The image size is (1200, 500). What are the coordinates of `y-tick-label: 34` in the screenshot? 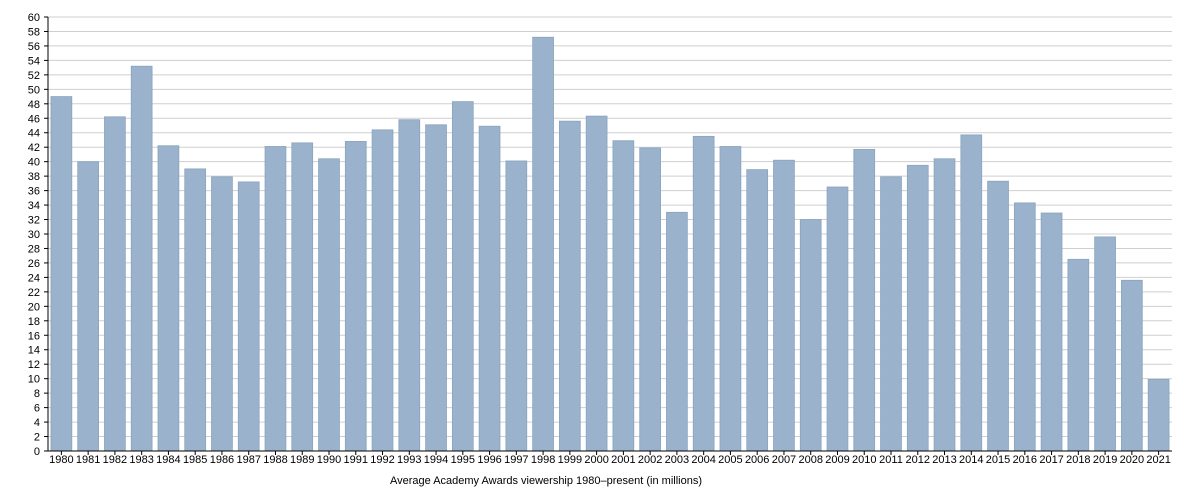 It's located at (34, 206).